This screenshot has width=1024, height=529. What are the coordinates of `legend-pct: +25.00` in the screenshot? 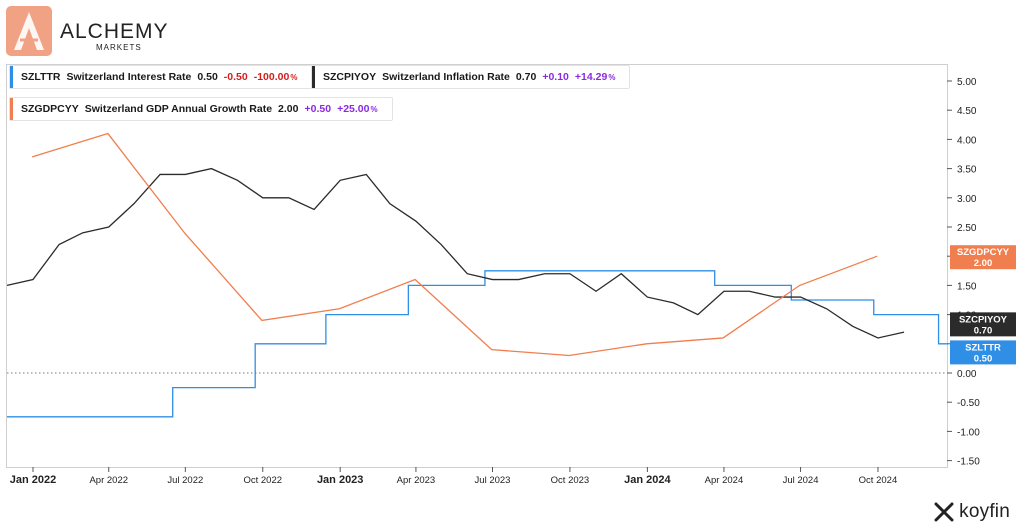 It's located at (353, 109).